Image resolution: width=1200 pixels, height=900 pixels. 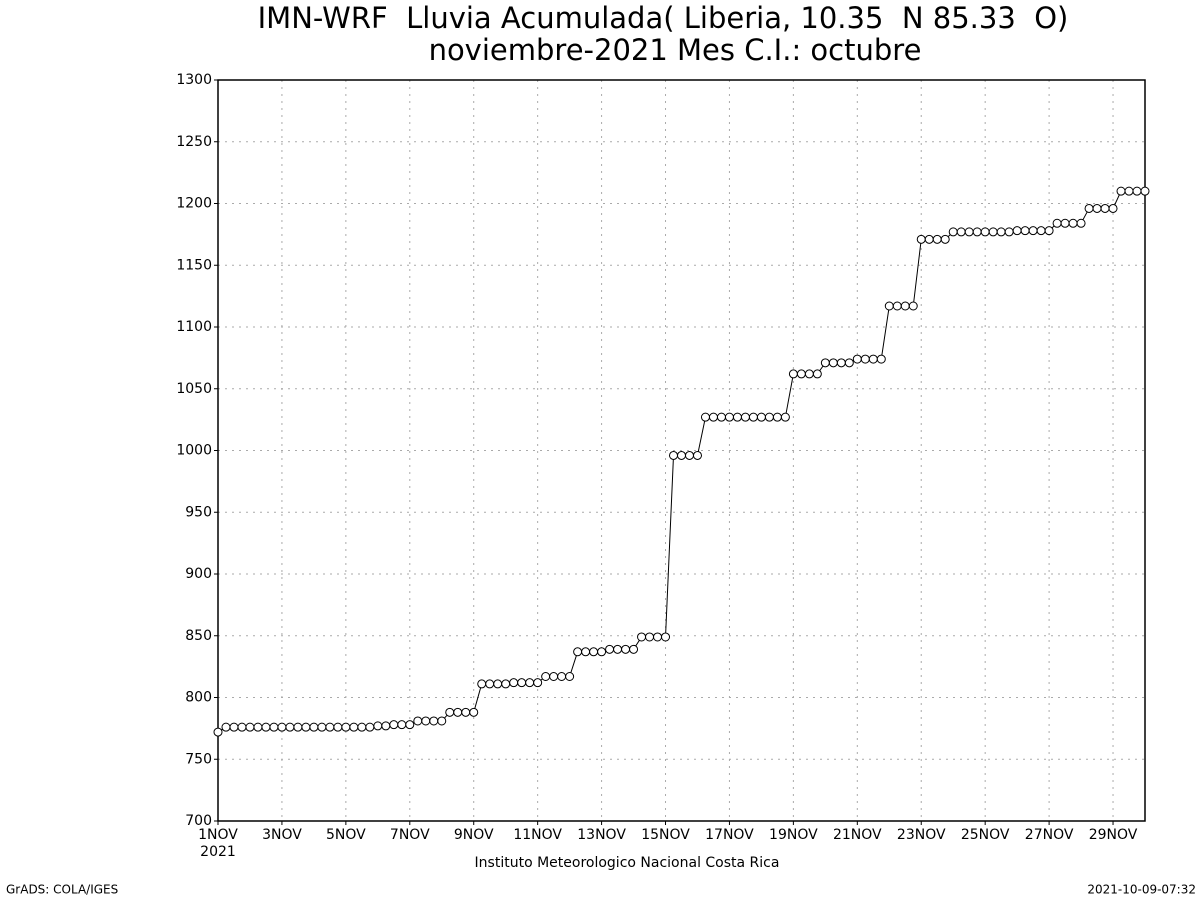 What do you see at coordinates (194, 451) in the screenshot?
I see `y-tick-label: 1000` at bounding box center [194, 451].